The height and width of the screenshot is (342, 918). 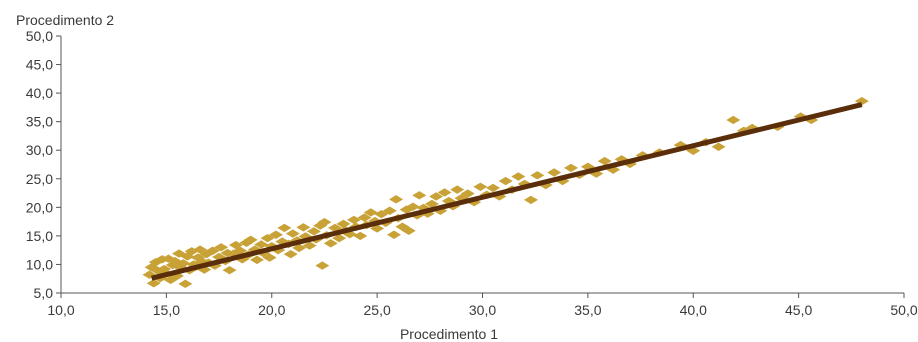 What do you see at coordinates (271, 310) in the screenshot?
I see `x-tick-label: 20,0` at bounding box center [271, 310].